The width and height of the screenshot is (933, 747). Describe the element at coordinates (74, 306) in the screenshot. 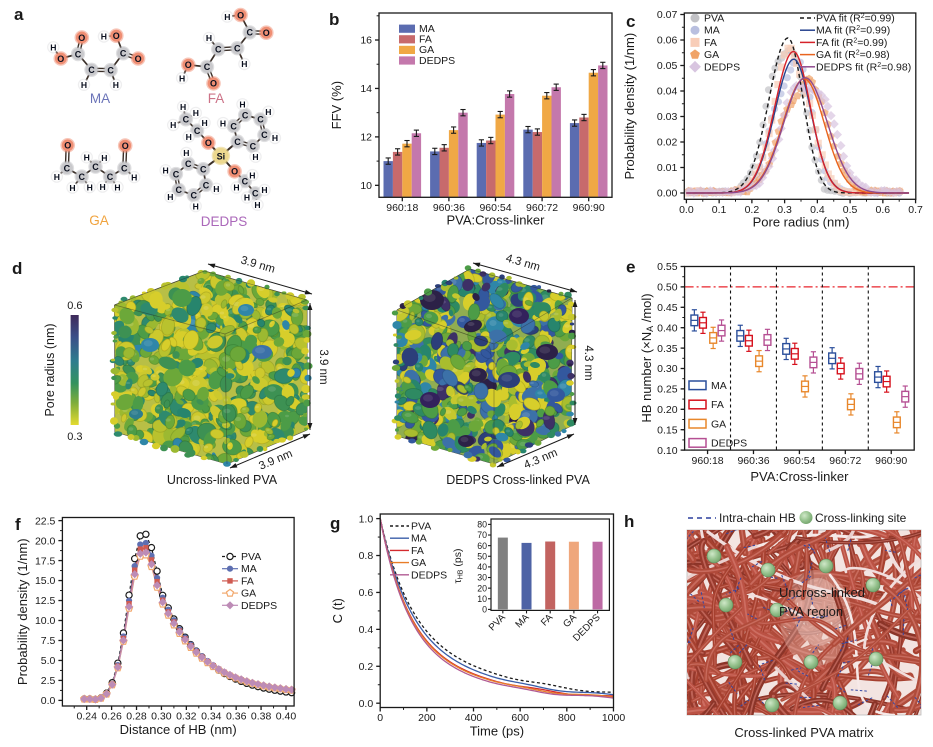

I see `svg-text: 0.6` at that location.